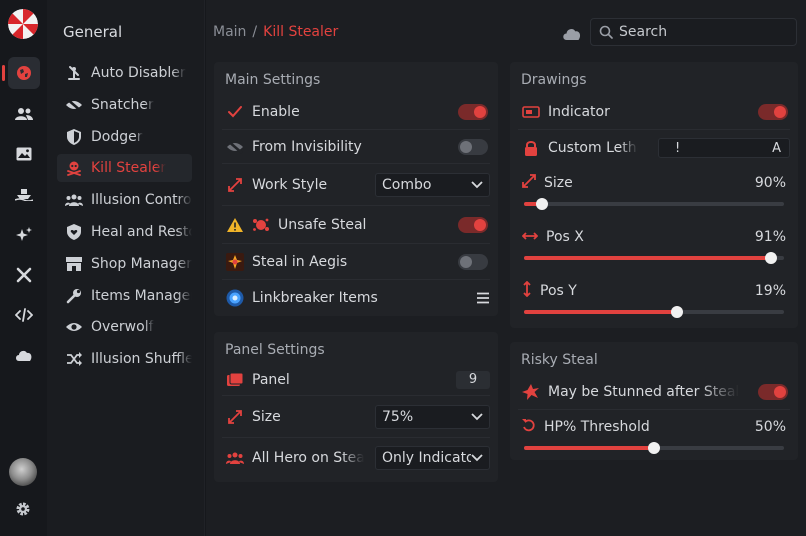  What do you see at coordinates (473, 261) in the screenshot?
I see `steal-in-aegis-toggle` at bounding box center [473, 261].